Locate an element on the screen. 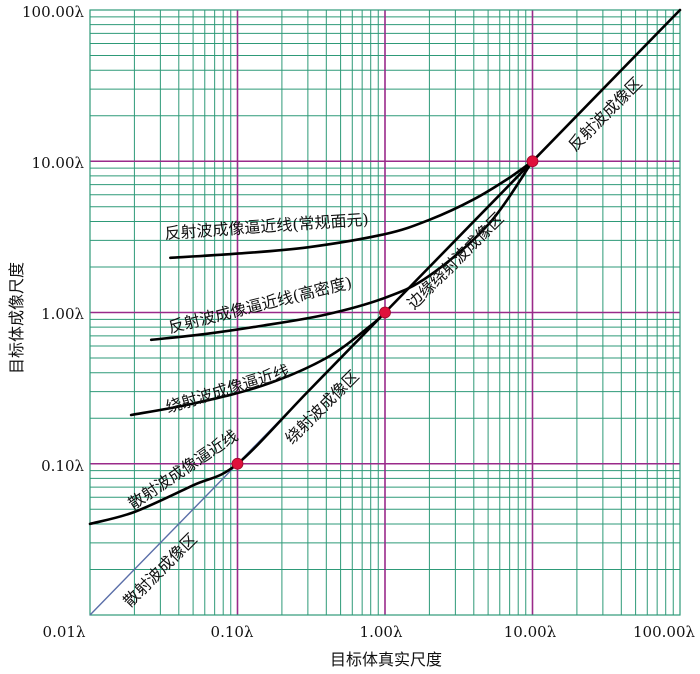 The width and height of the screenshot is (700, 674). curve-label-scattering: 散射波成像逼近线 is located at coordinates (183, 469).